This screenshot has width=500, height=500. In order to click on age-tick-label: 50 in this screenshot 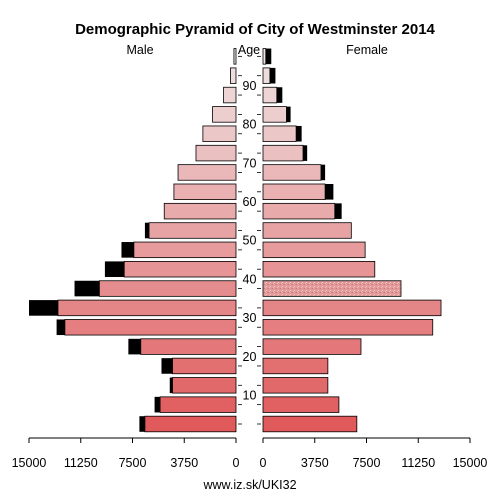, I will do `click(250, 241)`.